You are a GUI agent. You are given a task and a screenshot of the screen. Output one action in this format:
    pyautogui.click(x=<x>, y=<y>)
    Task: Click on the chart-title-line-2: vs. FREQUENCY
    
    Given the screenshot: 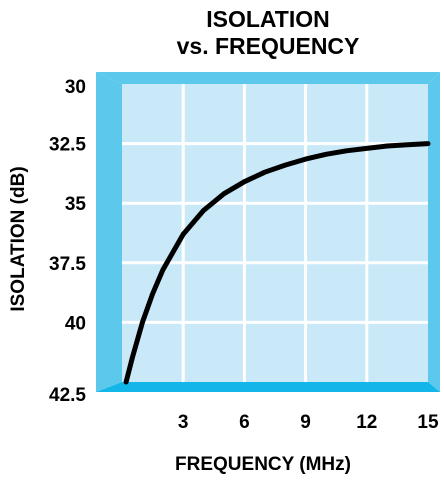 What is the action you would take?
    pyautogui.click(x=268, y=46)
    